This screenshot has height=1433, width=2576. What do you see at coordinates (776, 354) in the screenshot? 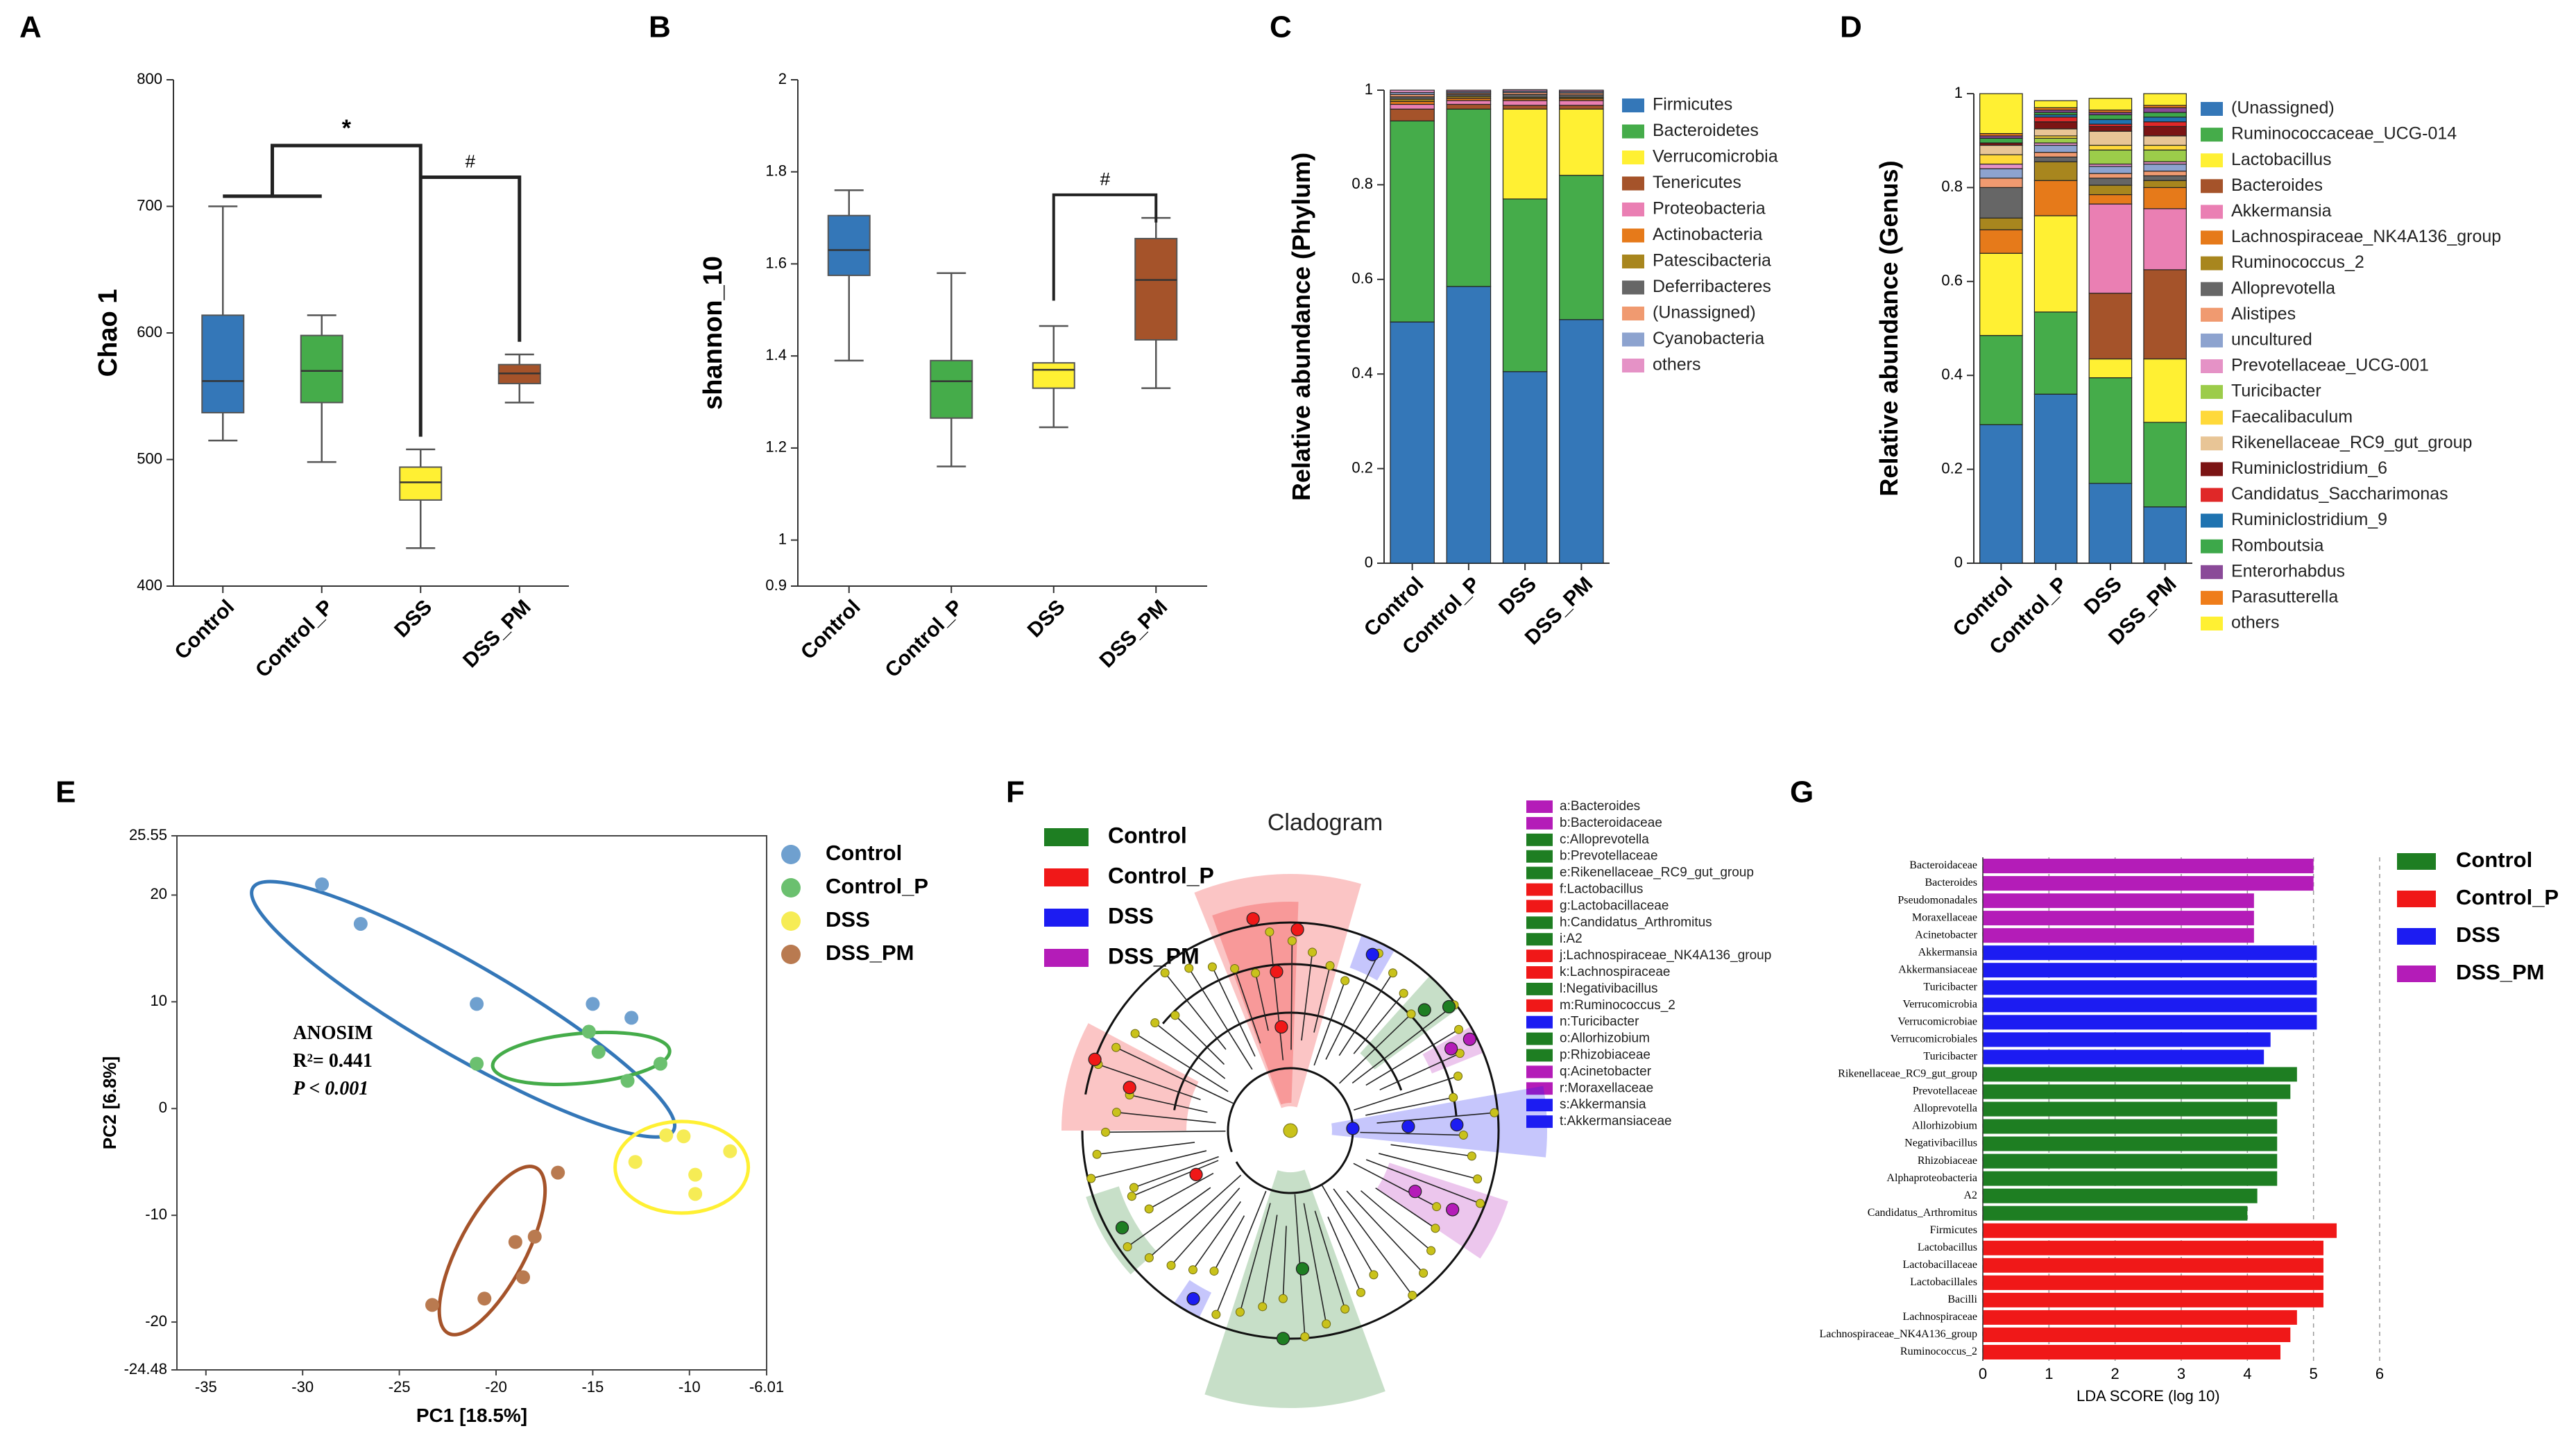
I see `B-ytick-label: 1.4` at bounding box center [776, 354].